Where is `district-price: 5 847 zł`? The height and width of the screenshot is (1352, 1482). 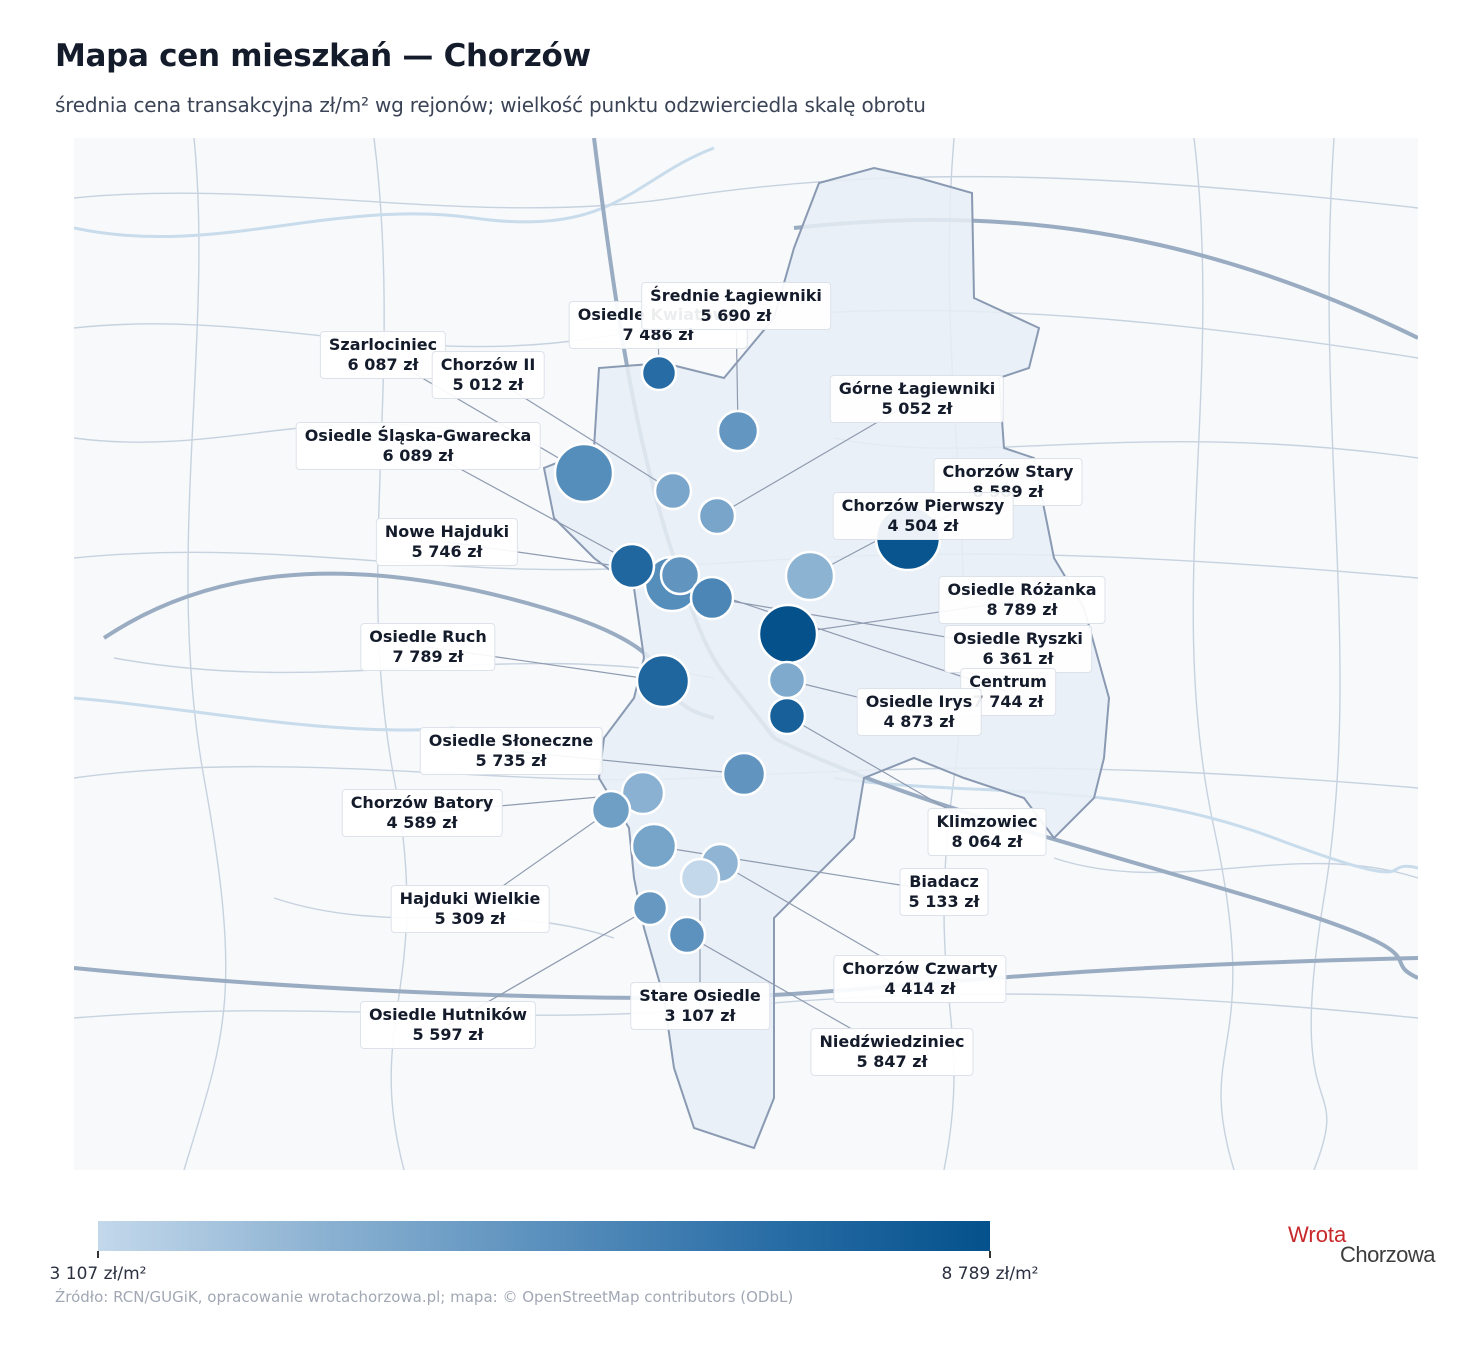 district-price: 5 847 zł is located at coordinates (892, 1061).